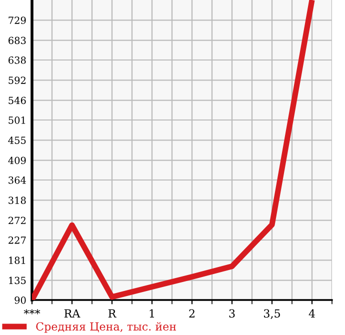  What do you see at coordinates (17, 60) in the screenshot?
I see `y-tick-label: 638` at bounding box center [17, 60].